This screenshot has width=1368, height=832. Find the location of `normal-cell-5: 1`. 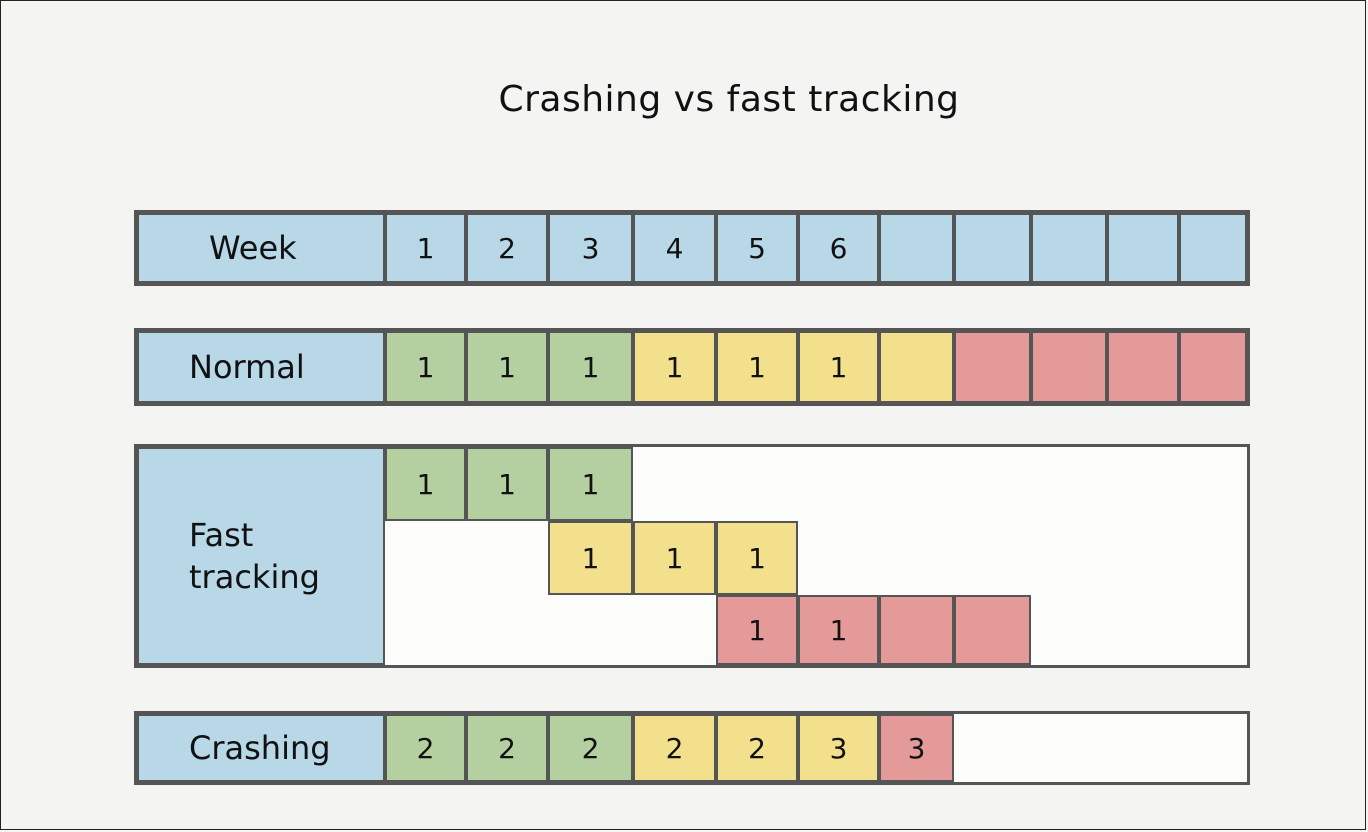

normal-cell-5: 1 is located at coordinates (757, 367).